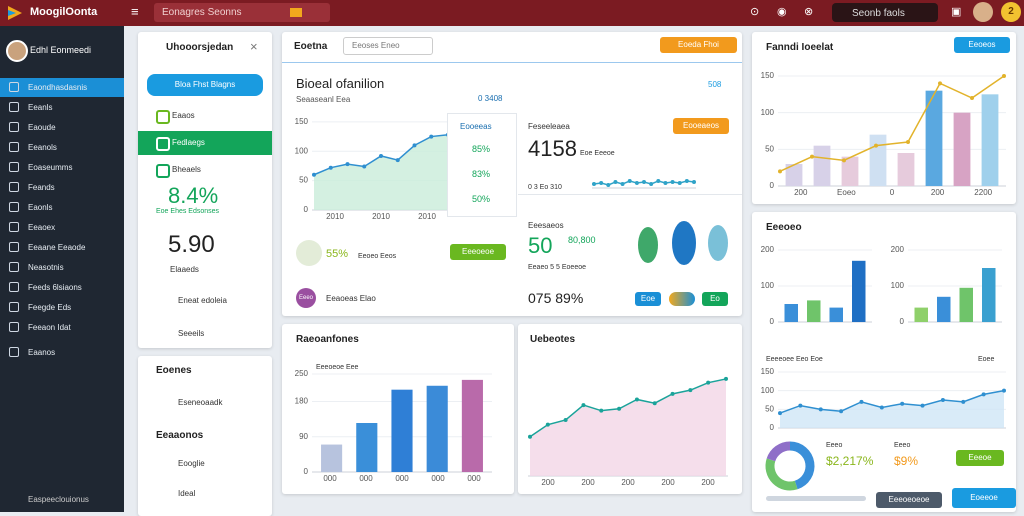 The width and height of the screenshot is (1024, 516). Describe the element at coordinates (311, 46) in the screenshot. I see `tab: Eoetna` at that location.